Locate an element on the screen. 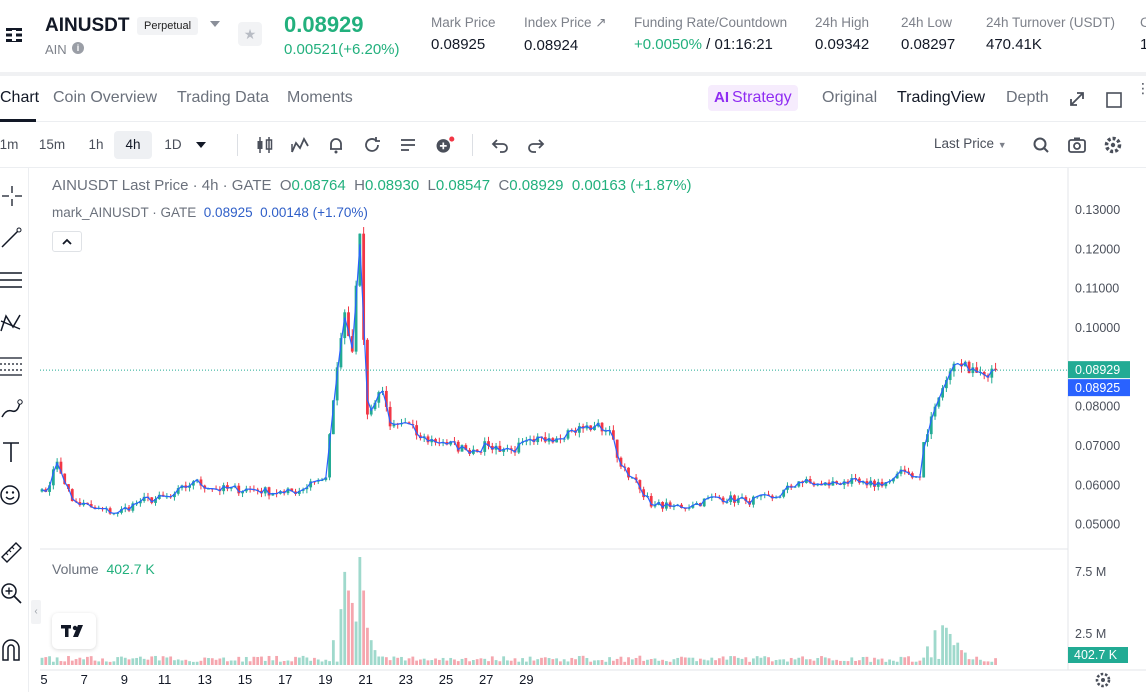  symbol-dropdown-icon is located at coordinates (215, 24).